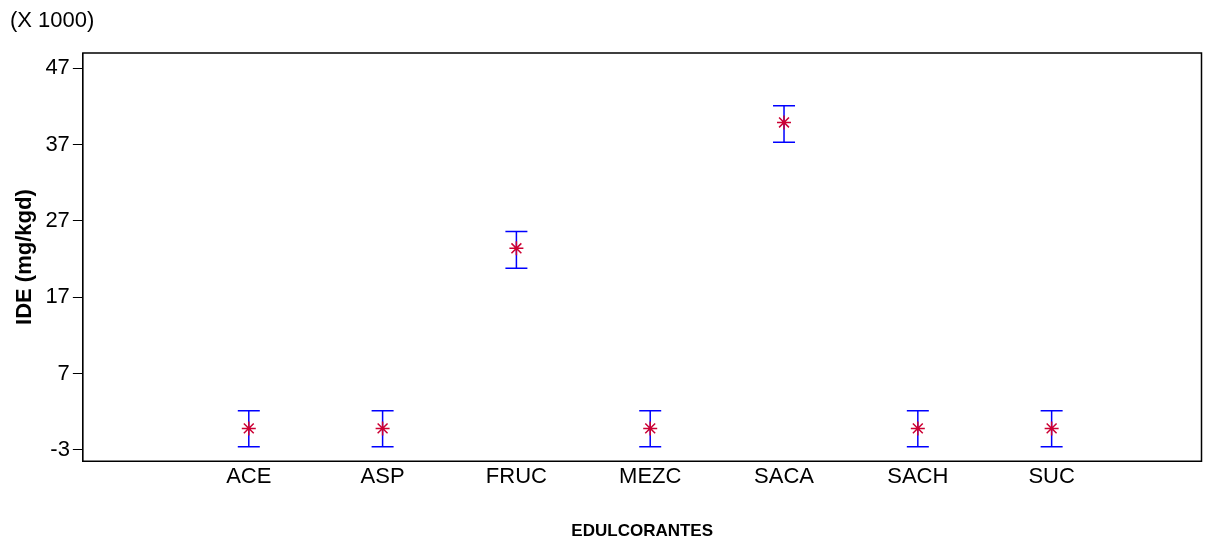  Describe the element at coordinates (650, 476) in the screenshot. I see `x-tick-label: MEZC` at that location.